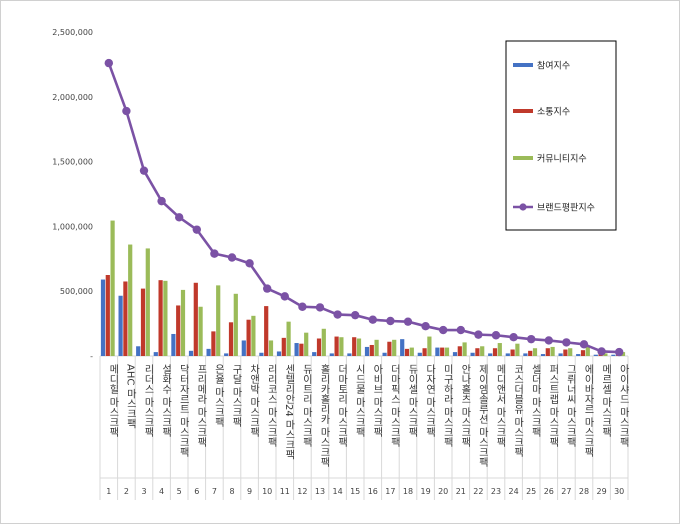 This screenshot has height=528, width=680. Describe the element at coordinates (231, 491) in the screenshot. I see `rank-label-8: 8` at that location.